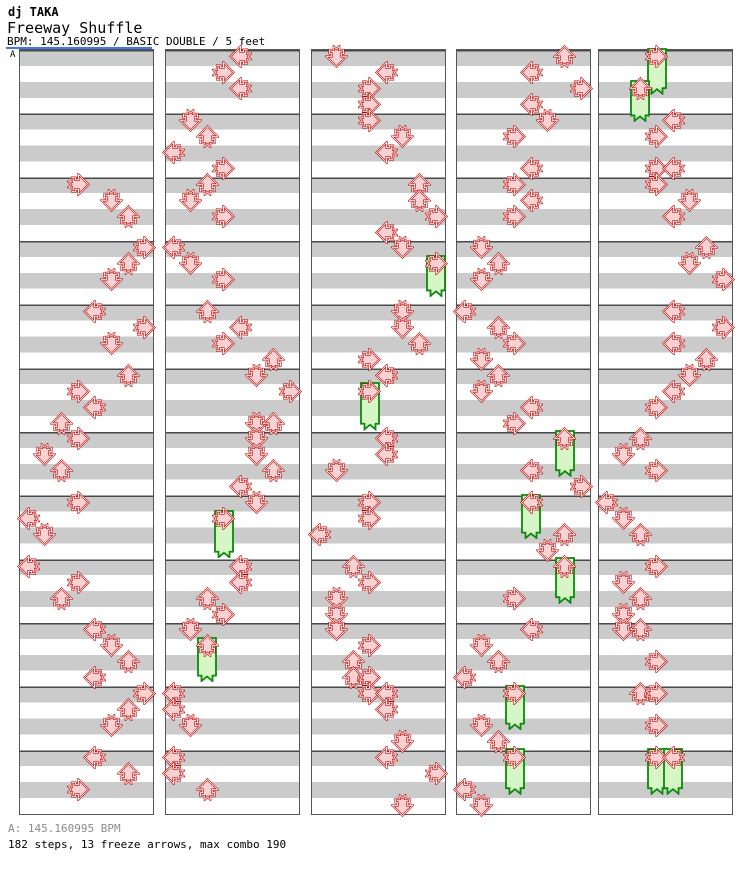  Describe the element at coordinates (136, 41) in the screenshot. I see `bpm-difficulty-line: BPM: 145.160995 / BASIC DOUBLE / 5 feet` at that location.